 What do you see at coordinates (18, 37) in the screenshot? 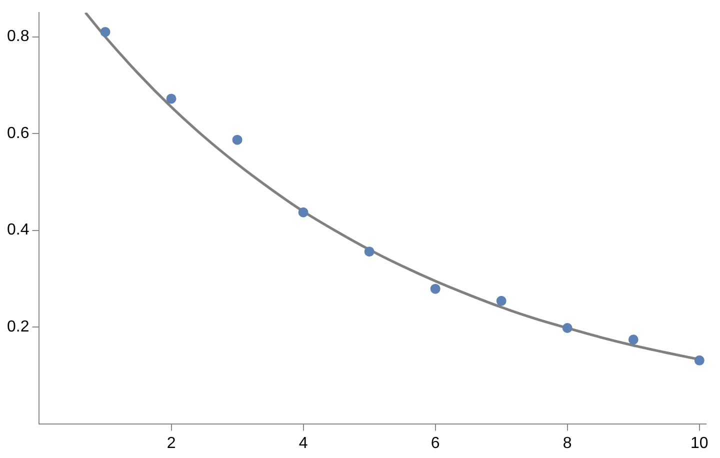
I see `y-tick-label: 0.8` at bounding box center [18, 37].